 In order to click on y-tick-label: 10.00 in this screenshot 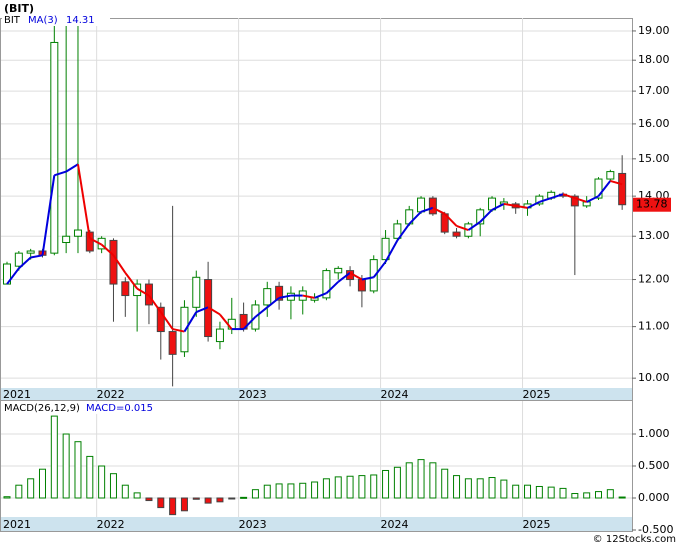, I will do `click(654, 377)`.